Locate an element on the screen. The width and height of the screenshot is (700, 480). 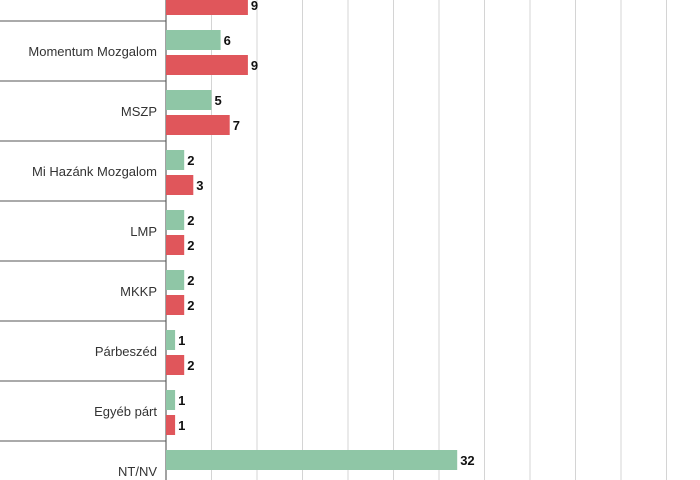
category-label: MKKP is located at coordinates (138, 291).